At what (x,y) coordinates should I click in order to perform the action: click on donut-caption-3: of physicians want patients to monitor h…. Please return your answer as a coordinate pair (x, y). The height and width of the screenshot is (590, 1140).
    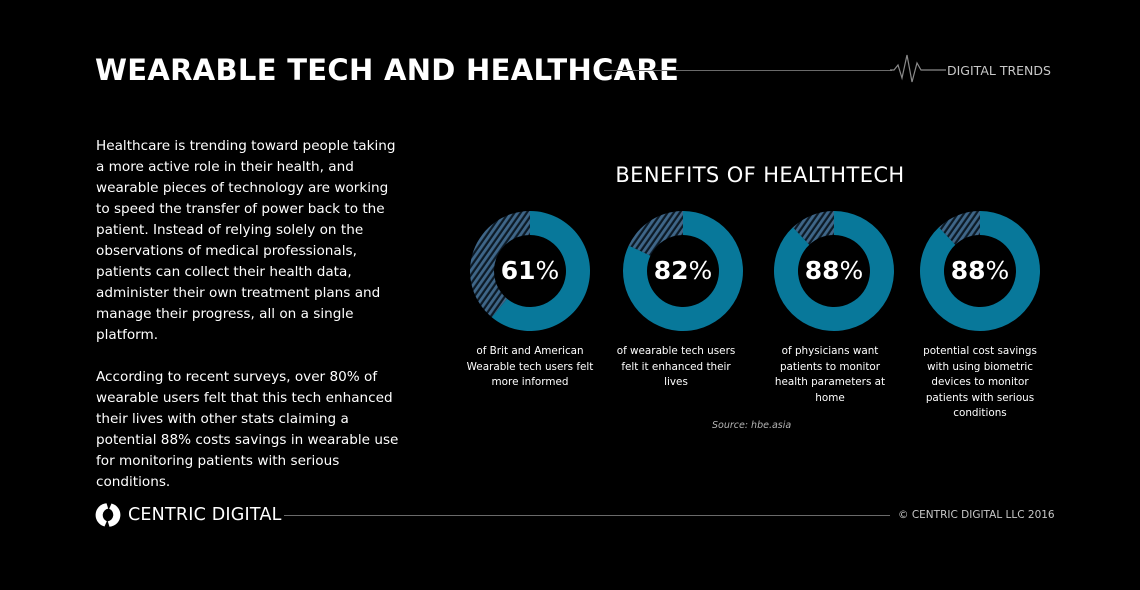
    Looking at the image, I should click on (830, 374).